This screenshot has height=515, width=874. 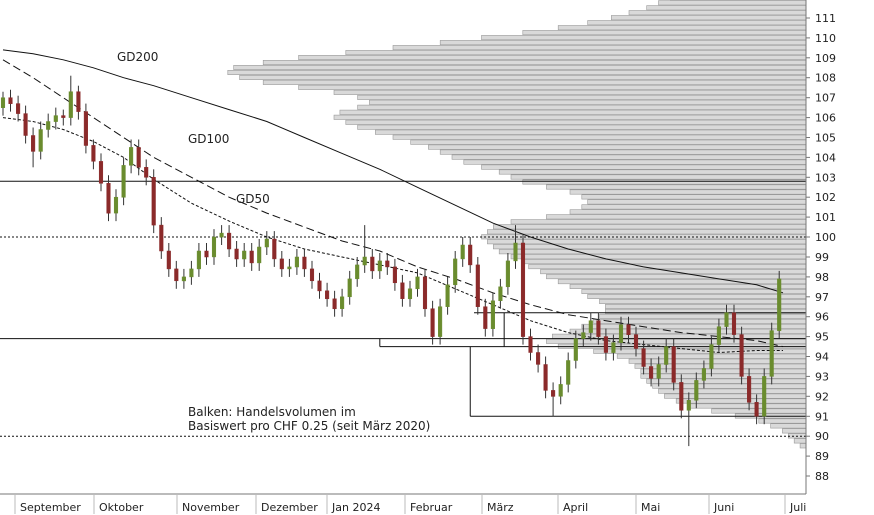 I want to click on y-tick-label-13: 101, so click(x=825, y=217).